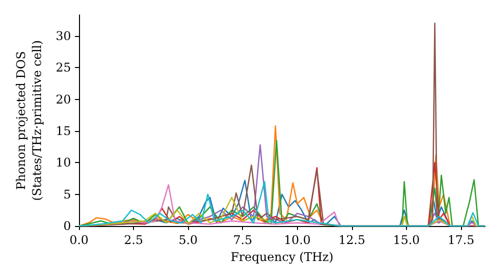 The height and width of the screenshot is (280, 500). Describe the element at coordinates (242, 240) in the screenshot. I see `x-tick-label: 7.5` at that location.